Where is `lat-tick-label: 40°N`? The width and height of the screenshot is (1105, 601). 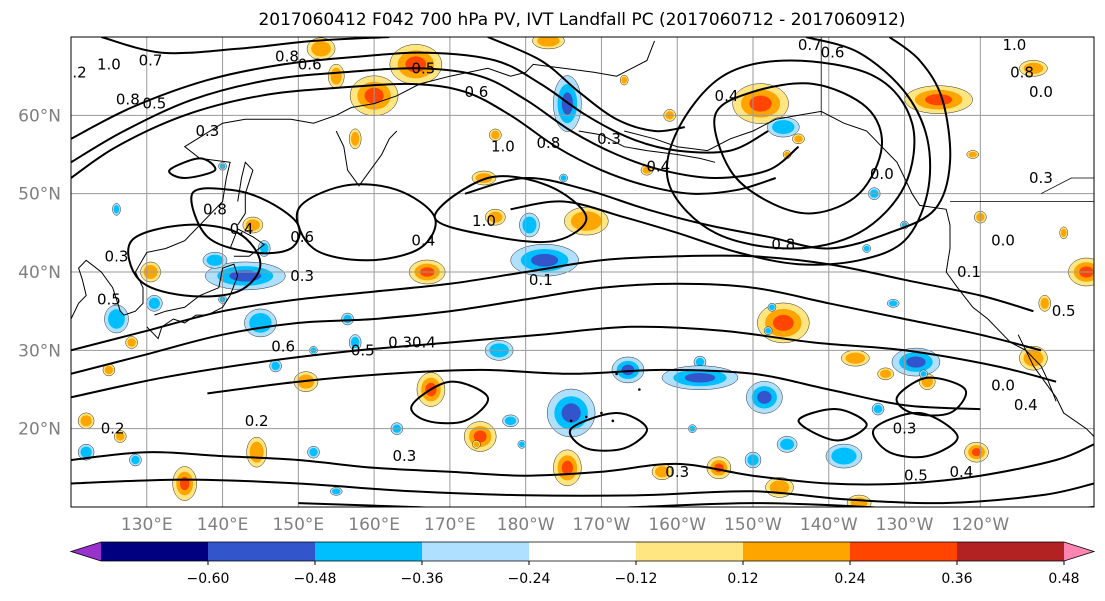
lat-tick-label: 40°N is located at coordinates (39, 273).